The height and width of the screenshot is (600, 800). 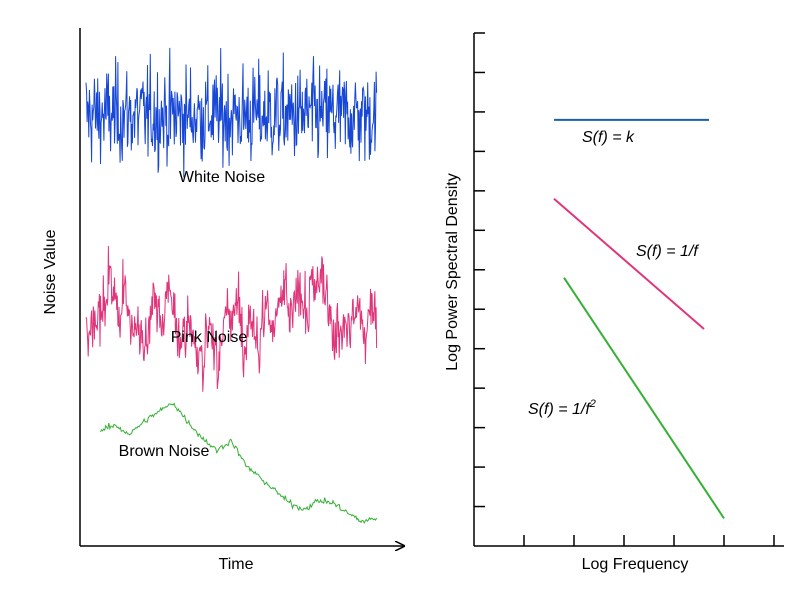 What do you see at coordinates (231, 318) in the screenshot?
I see `pink-noise-series-line` at bounding box center [231, 318].